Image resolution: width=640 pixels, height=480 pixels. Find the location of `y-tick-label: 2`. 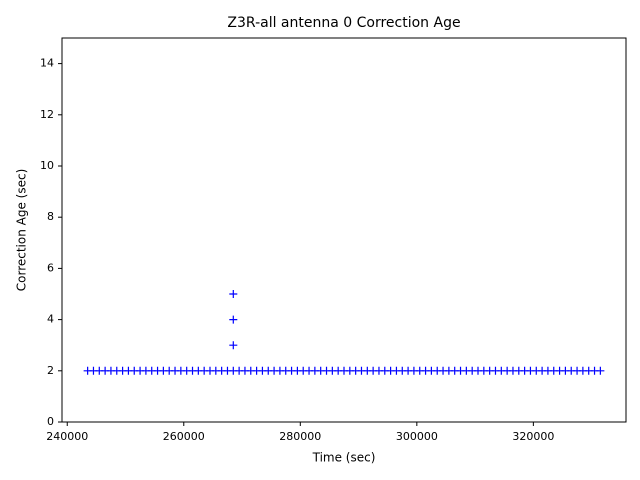

y-tick-label: 2 is located at coordinates (50, 370).